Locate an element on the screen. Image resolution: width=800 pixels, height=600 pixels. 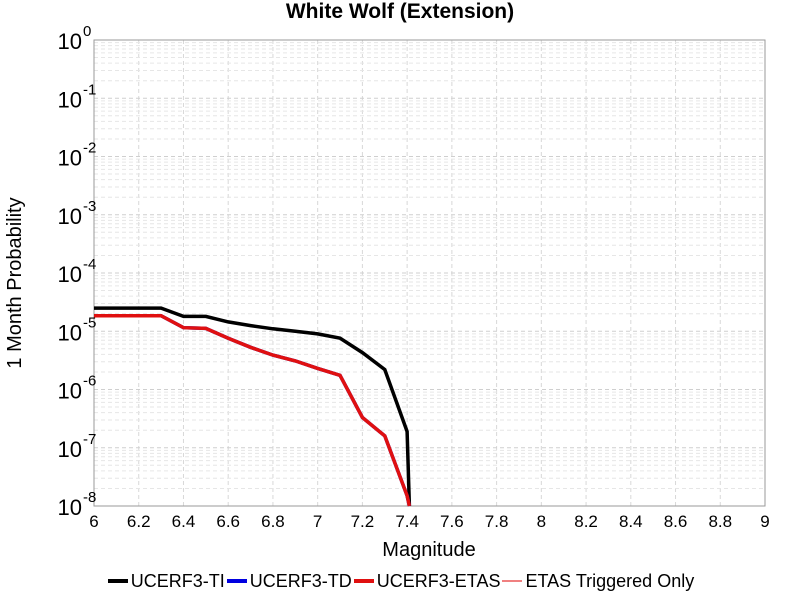
y-tick-label: 10 -3 is located at coordinates (77, 213).